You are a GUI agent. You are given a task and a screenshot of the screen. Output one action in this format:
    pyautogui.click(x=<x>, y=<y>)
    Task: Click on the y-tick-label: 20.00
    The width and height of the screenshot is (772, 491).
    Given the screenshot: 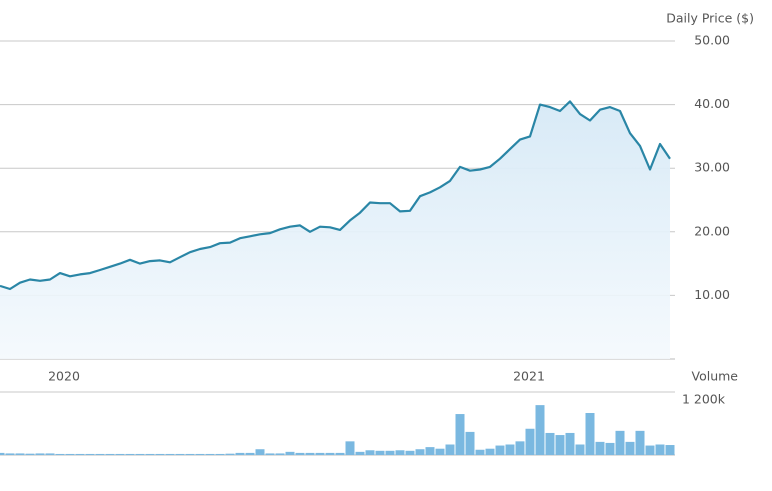 What is the action you would take?
    pyautogui.click(x=712, y=230)
    